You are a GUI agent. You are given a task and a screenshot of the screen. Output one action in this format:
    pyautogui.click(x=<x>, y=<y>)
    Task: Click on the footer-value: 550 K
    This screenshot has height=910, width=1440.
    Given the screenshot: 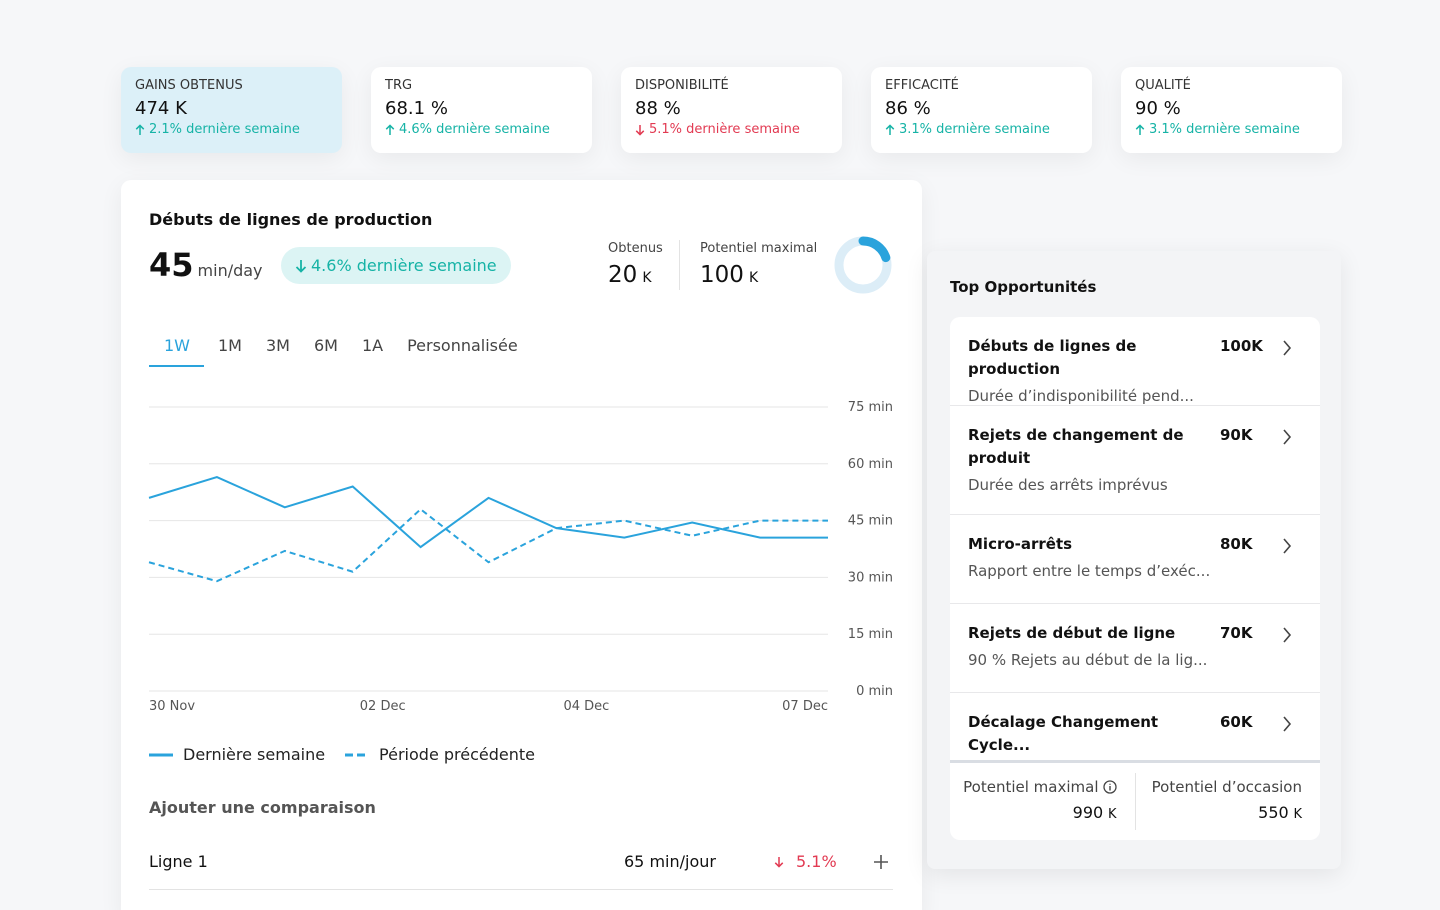 What is the action you would take?
    pyautogui.click(x=1219, y=812)
    